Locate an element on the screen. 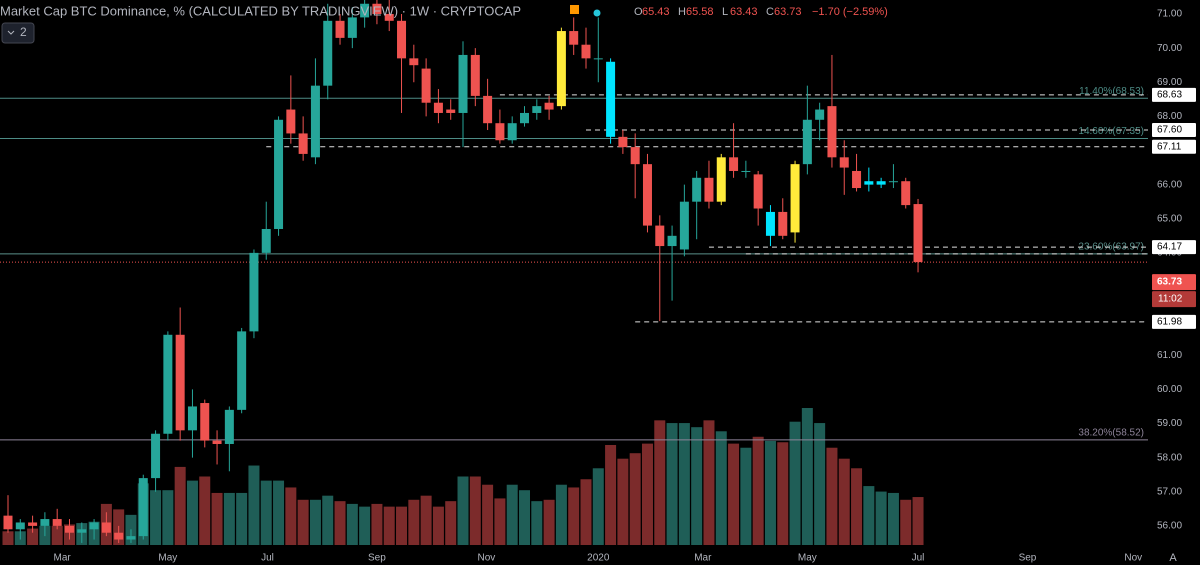 The width and height of the screenshot is (1200, 565). level-tag-label: 64.17 is located at coordinates (1169, 247).